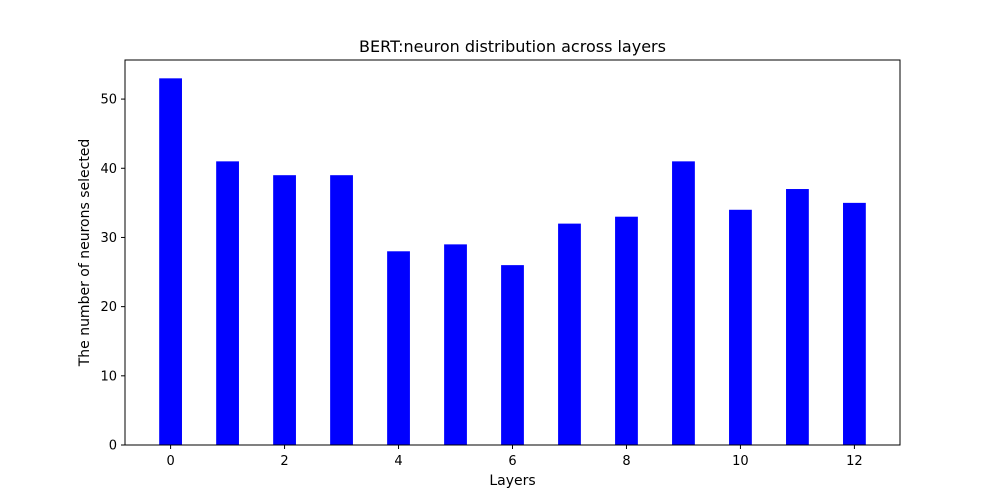 This screenshot has width=1000, height=504. I want to click on y-tick-label: 10, so click(108, 376).